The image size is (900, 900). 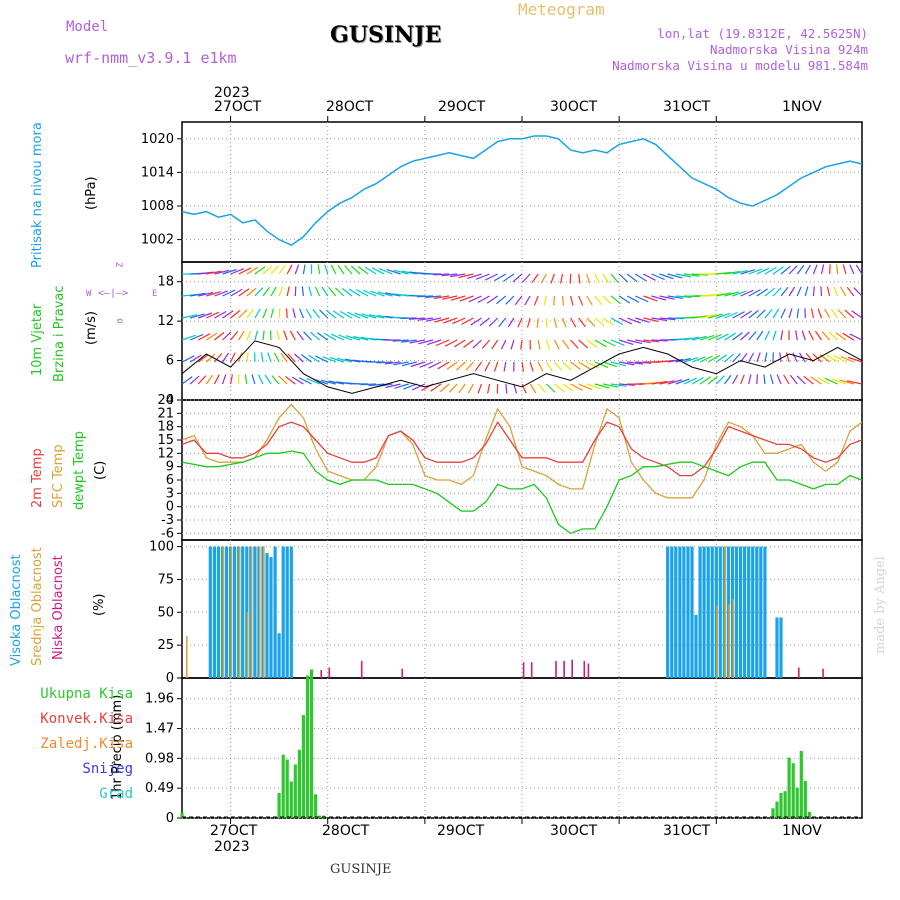 What do you see at coordinates (234, 831) in the screenshot?
I see `date-label-bottom: 27OCT` at bounding box center [234, 831].